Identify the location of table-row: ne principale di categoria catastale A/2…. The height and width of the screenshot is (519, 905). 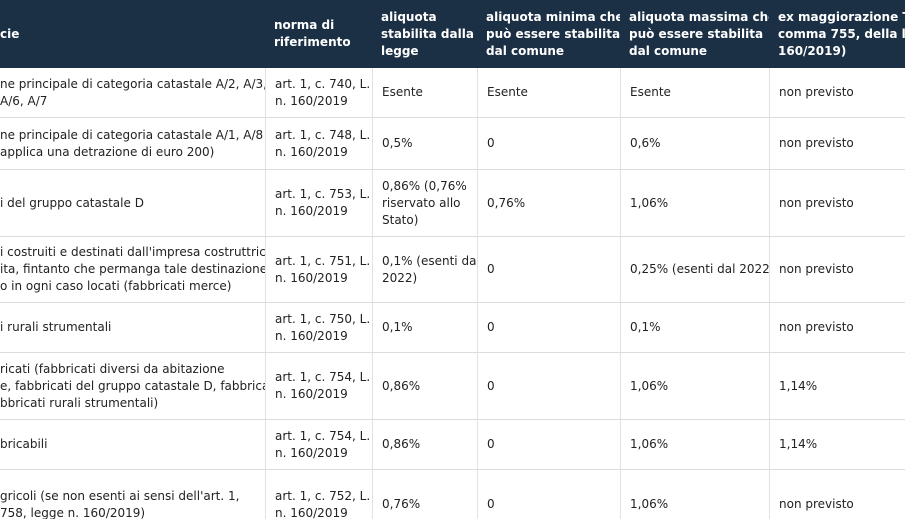
(452, 93).